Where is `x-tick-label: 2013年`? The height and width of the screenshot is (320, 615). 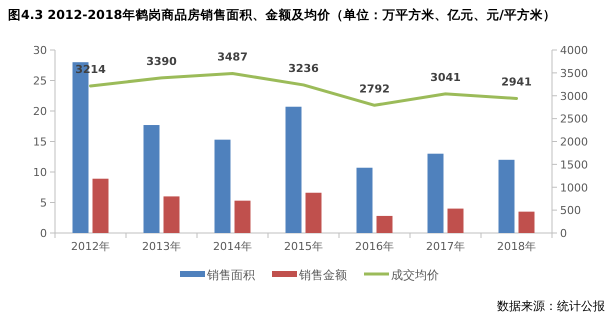 x-tick-label: 2013年 is located at coordinates (161, 246).